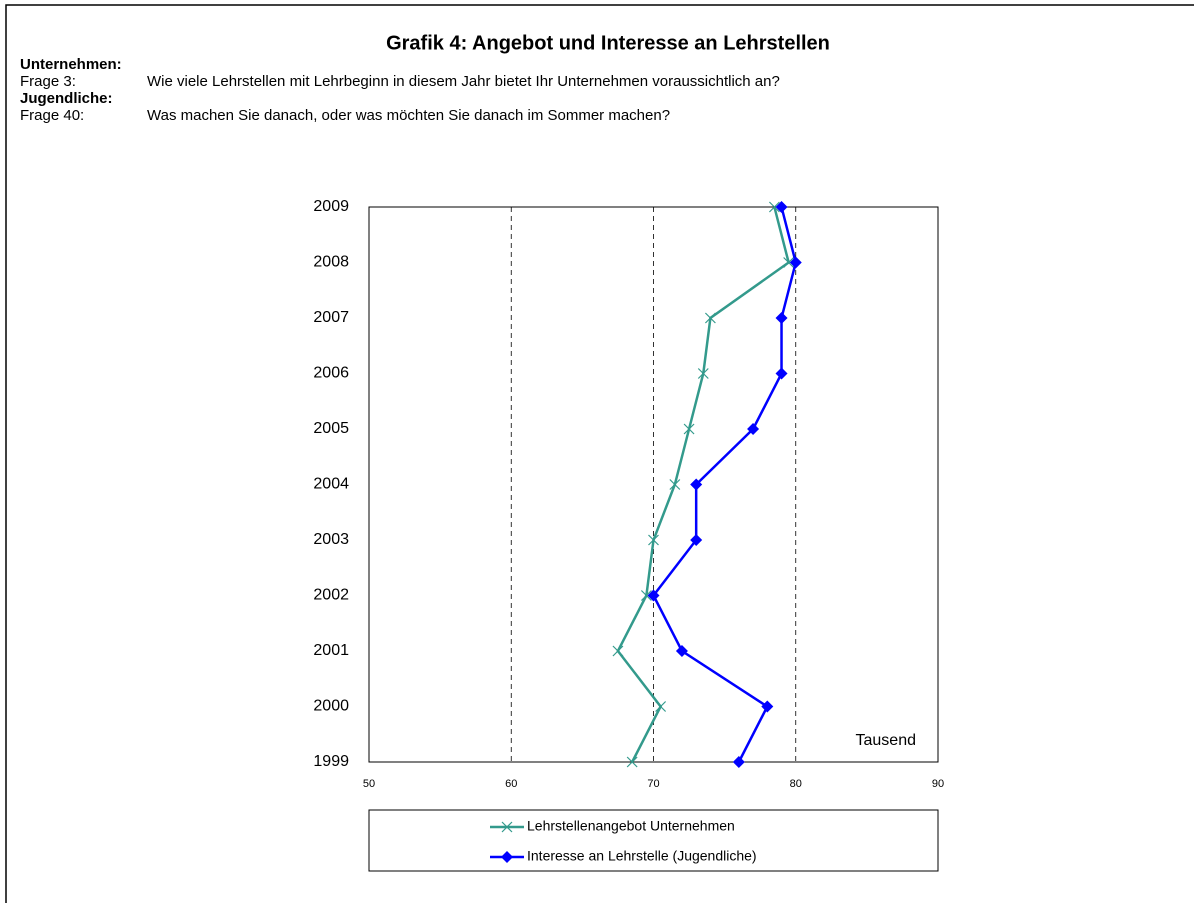 The height and width of the screenshot is (903, 1194). I want to click on y-tick-label: 2000, so click(331, 706).